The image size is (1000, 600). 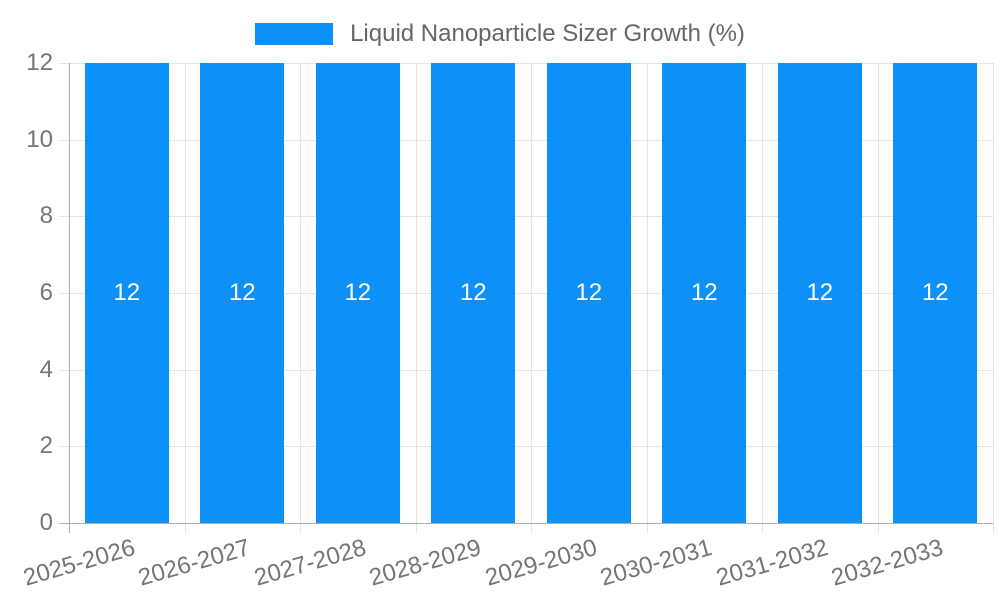 I want to click on x-axis-line, so click(x=526, y=523).